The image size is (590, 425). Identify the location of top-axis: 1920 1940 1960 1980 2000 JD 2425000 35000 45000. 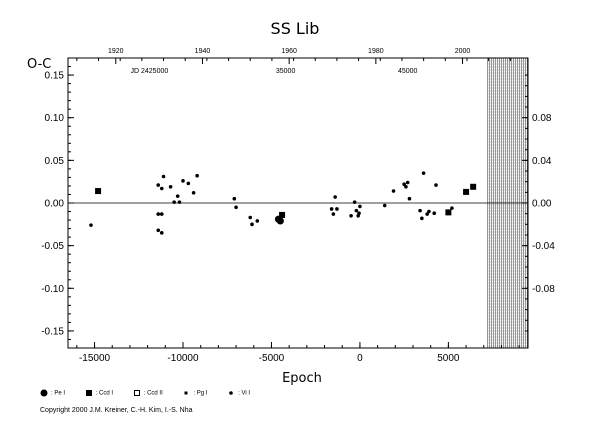
(293, 61).